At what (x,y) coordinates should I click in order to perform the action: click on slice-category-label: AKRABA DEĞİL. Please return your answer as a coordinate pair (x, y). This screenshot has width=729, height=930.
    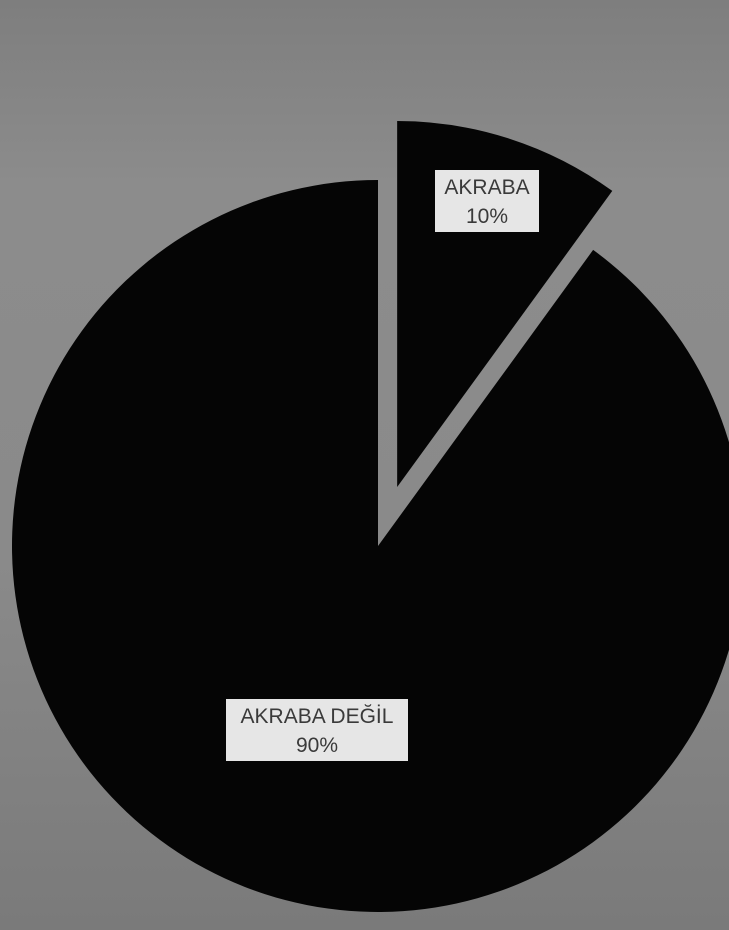
    Looking at the image, I should click on (317, 716).